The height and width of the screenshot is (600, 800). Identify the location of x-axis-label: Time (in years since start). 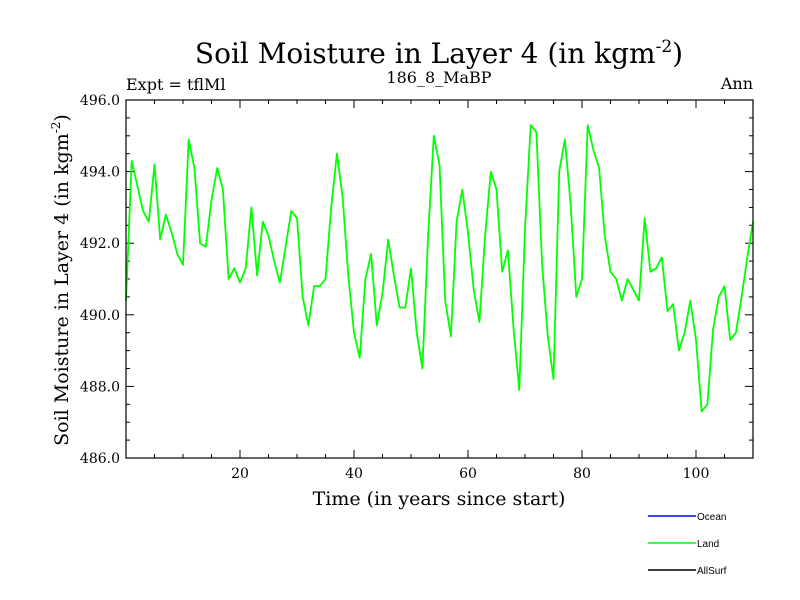
(439, 499).